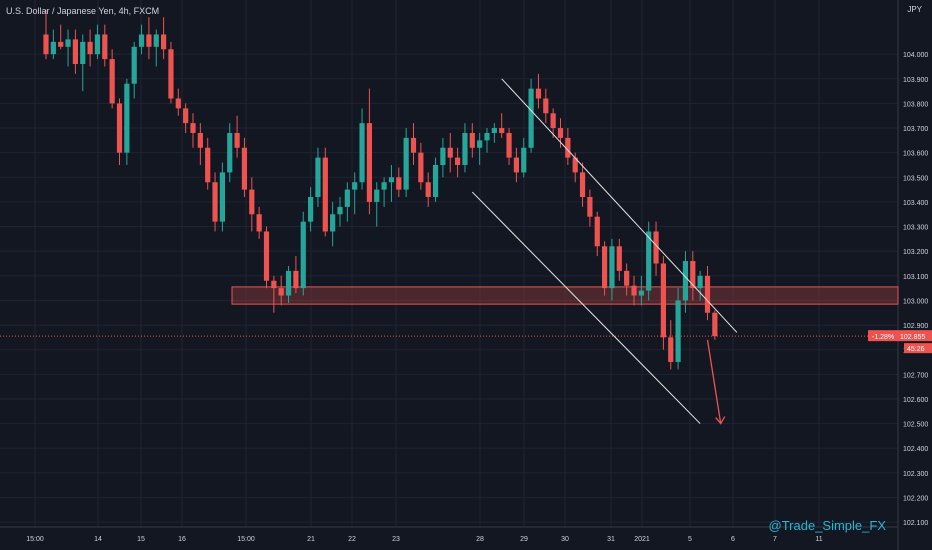 Image resolution: width=932 pixels, height=550 pixels. What do you see at coordinates (642, 539) in the screenshot?
I see `x-tick-label: 2021` at bounding box center [642, 539].